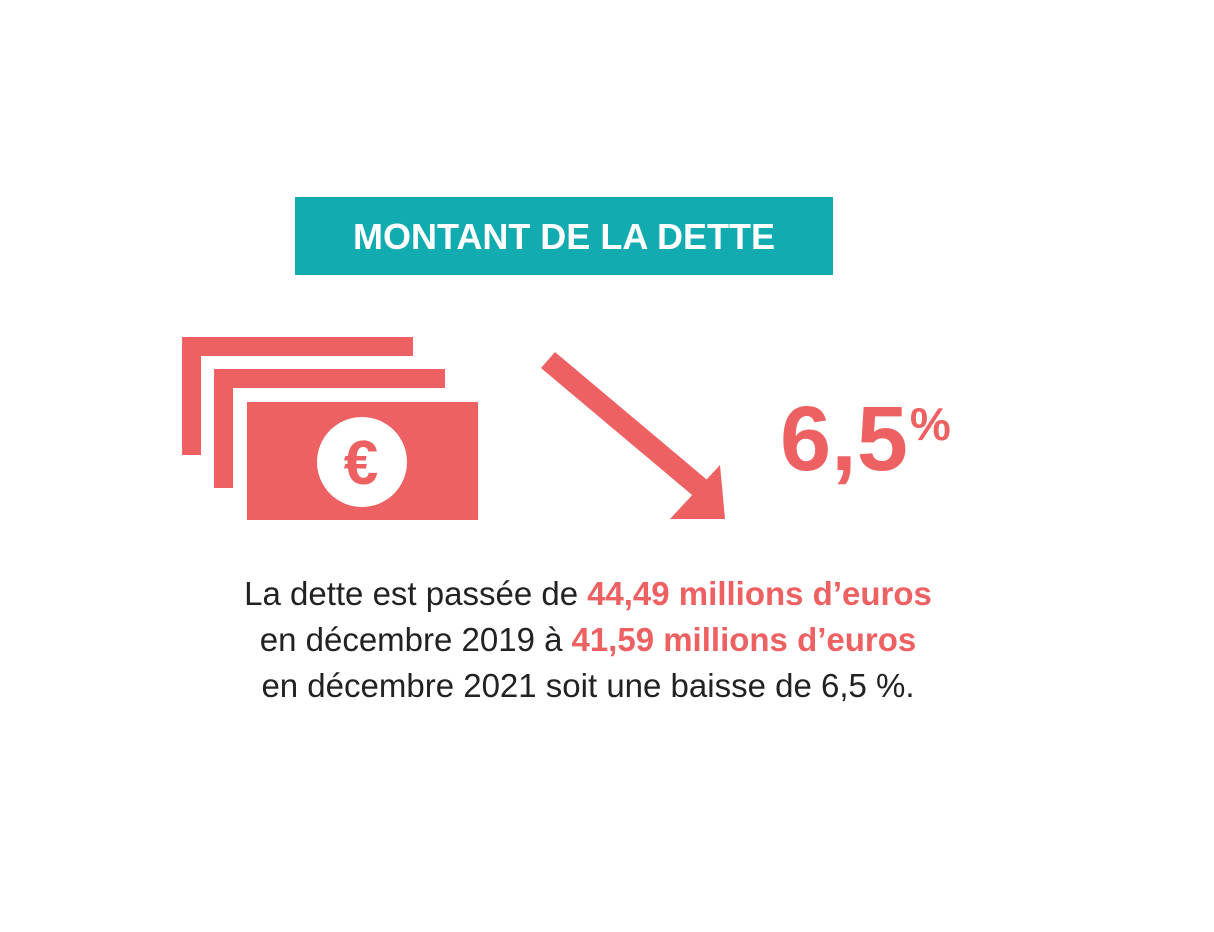  I want to click on arrow-shaft, so click(626, 426).